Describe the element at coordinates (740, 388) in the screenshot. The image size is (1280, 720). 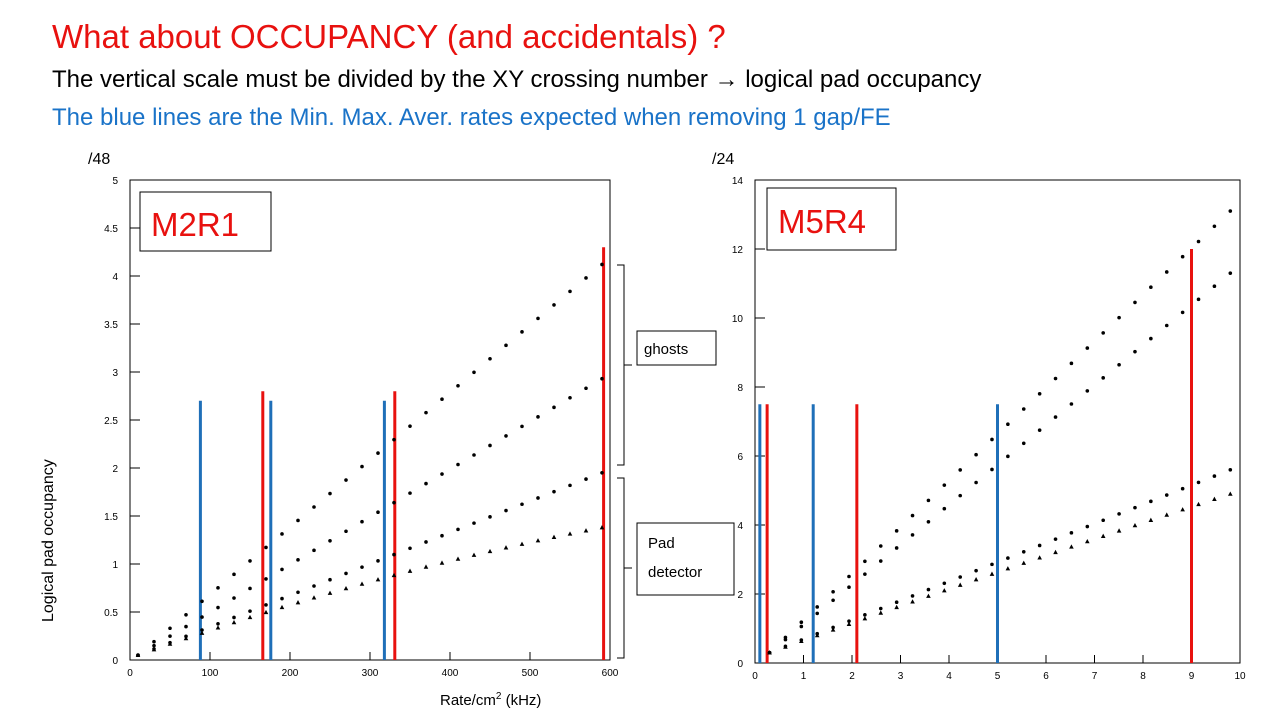
I see `y-tick-label: 8` at that location.